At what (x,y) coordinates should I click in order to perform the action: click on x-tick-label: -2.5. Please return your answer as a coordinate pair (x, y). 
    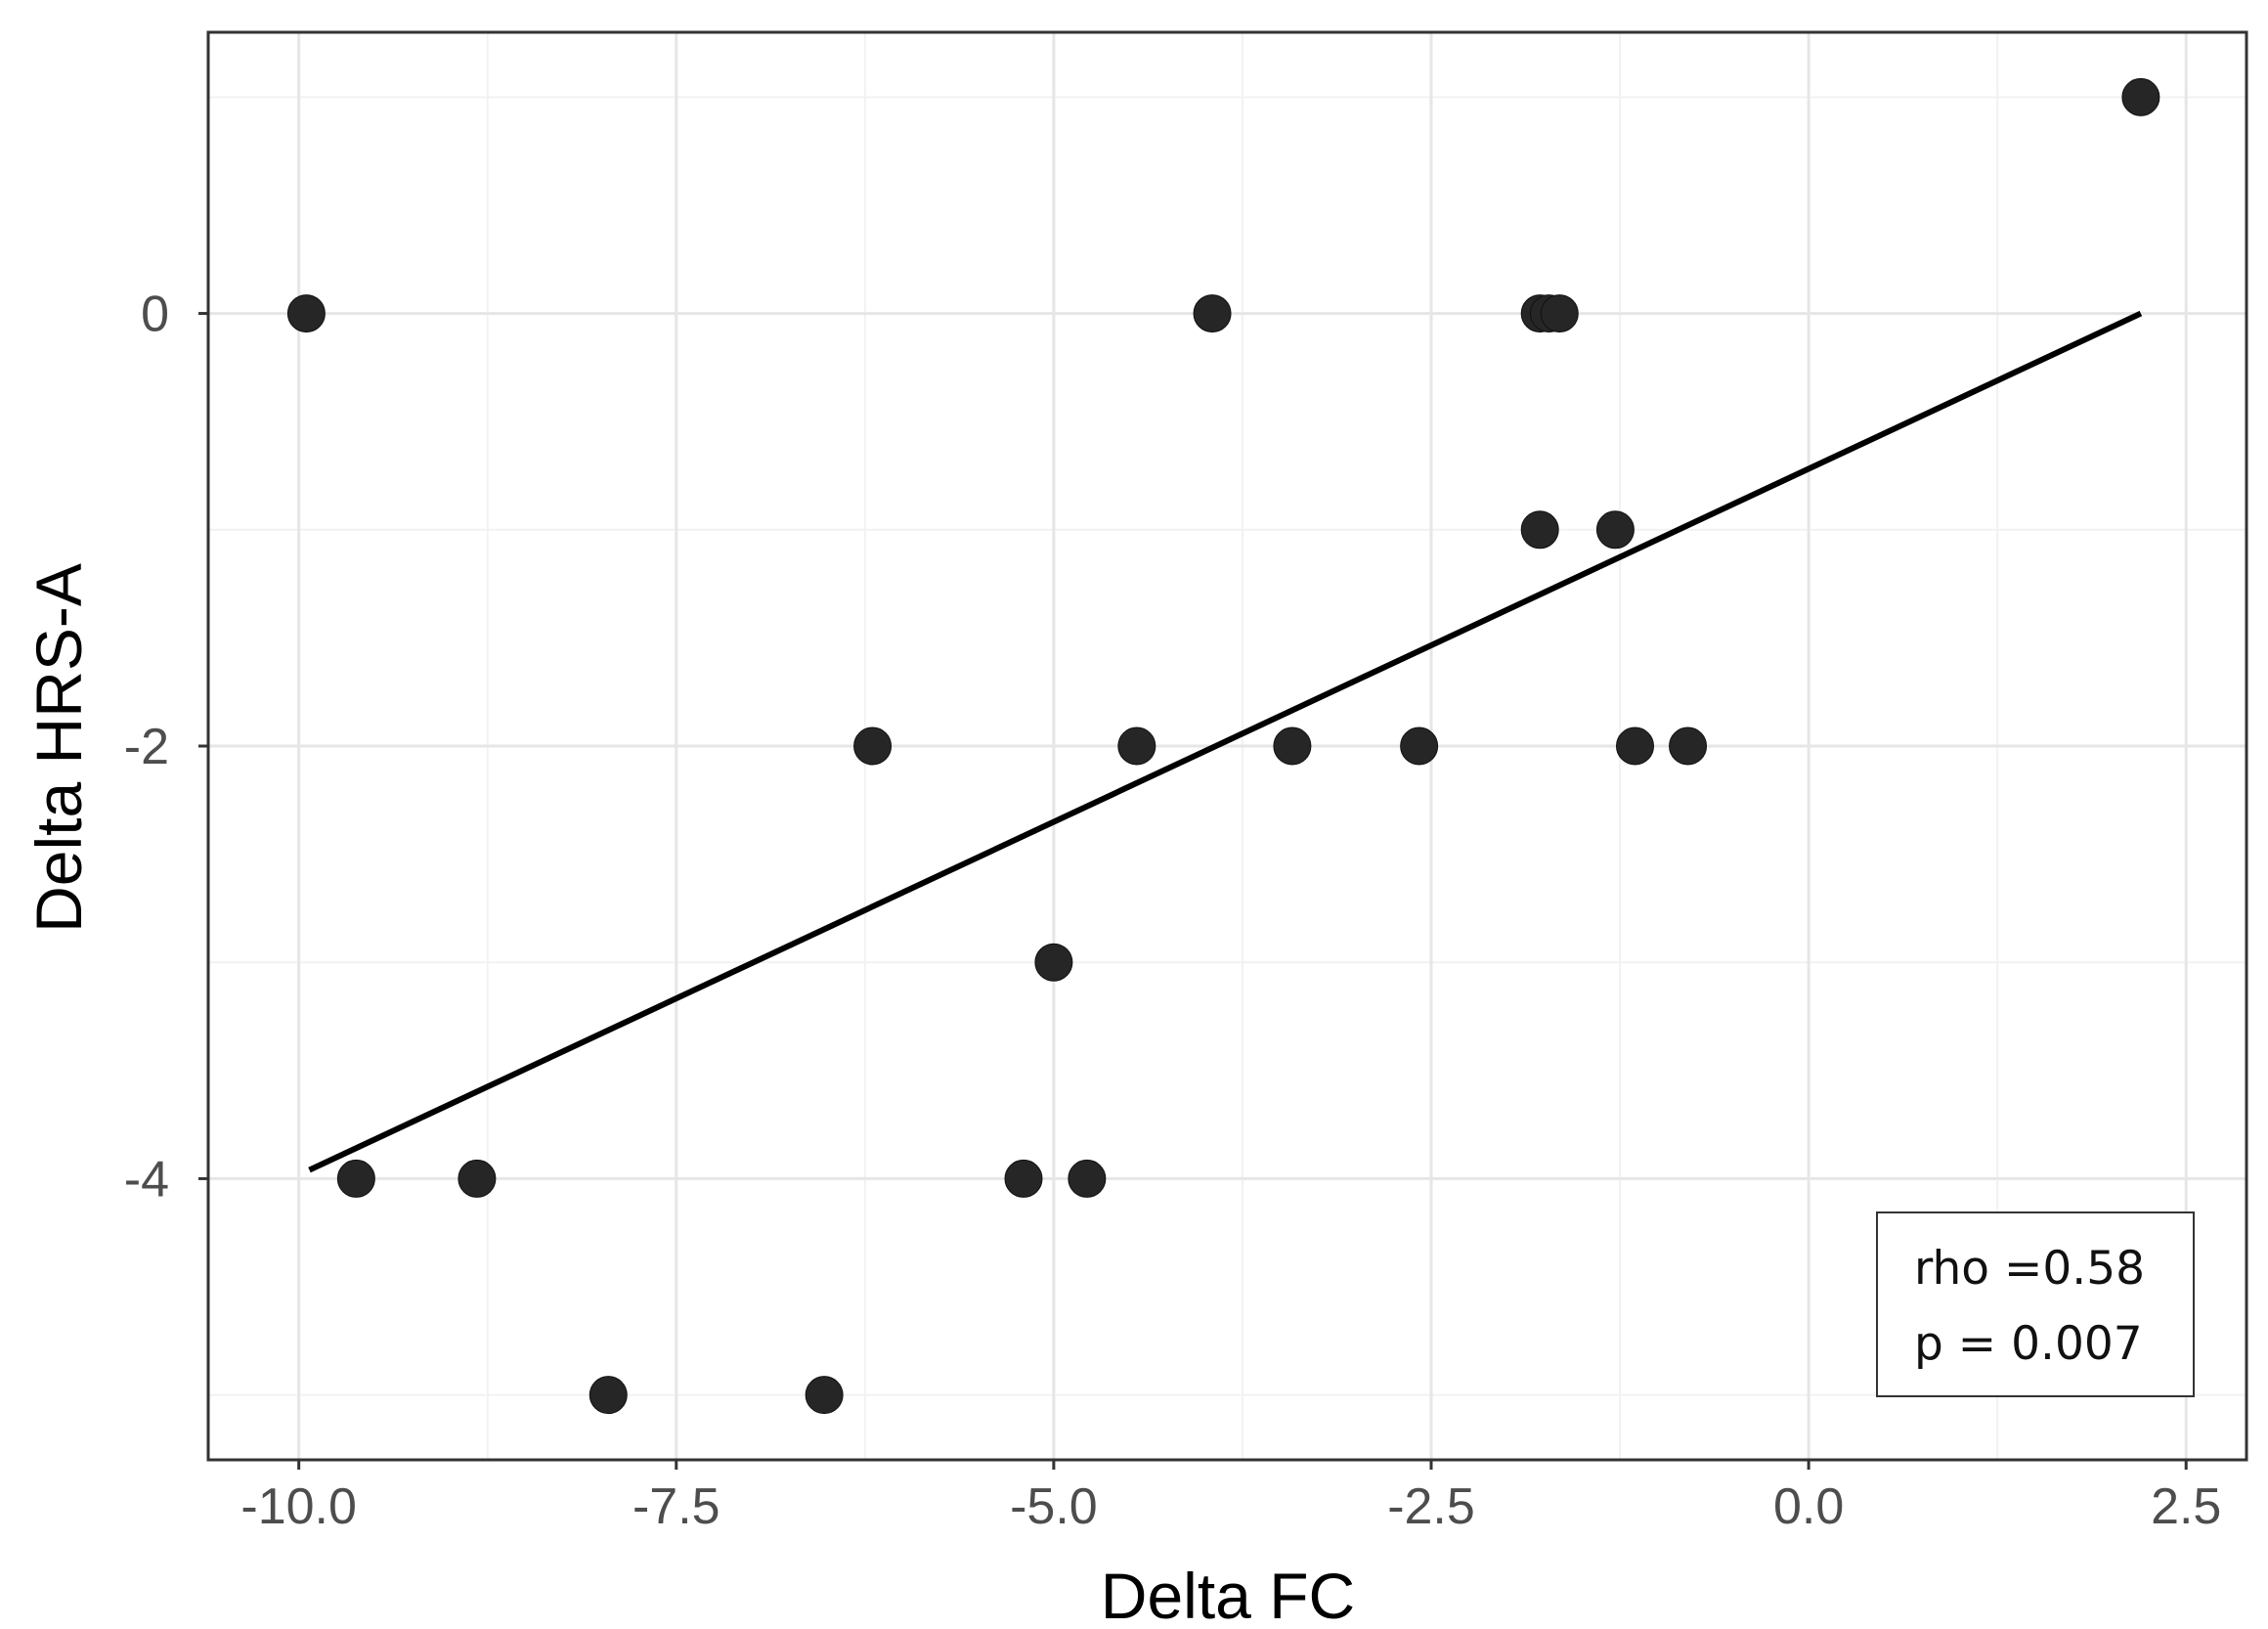
    Looking at the image, I should click on (1431, 1507).